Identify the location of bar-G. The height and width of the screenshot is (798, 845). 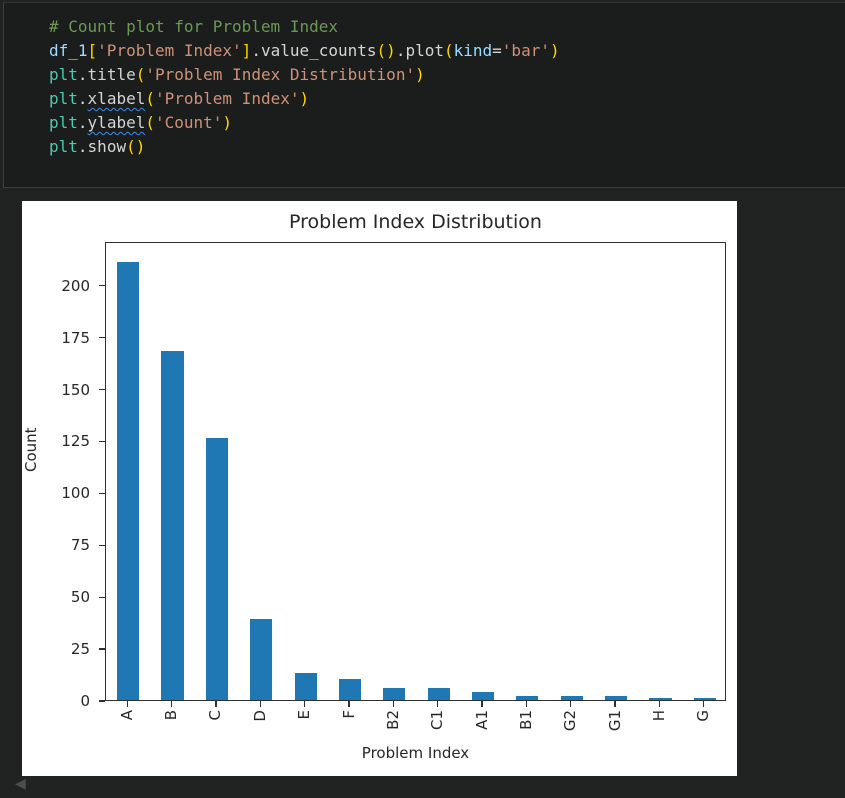
(704, 698).